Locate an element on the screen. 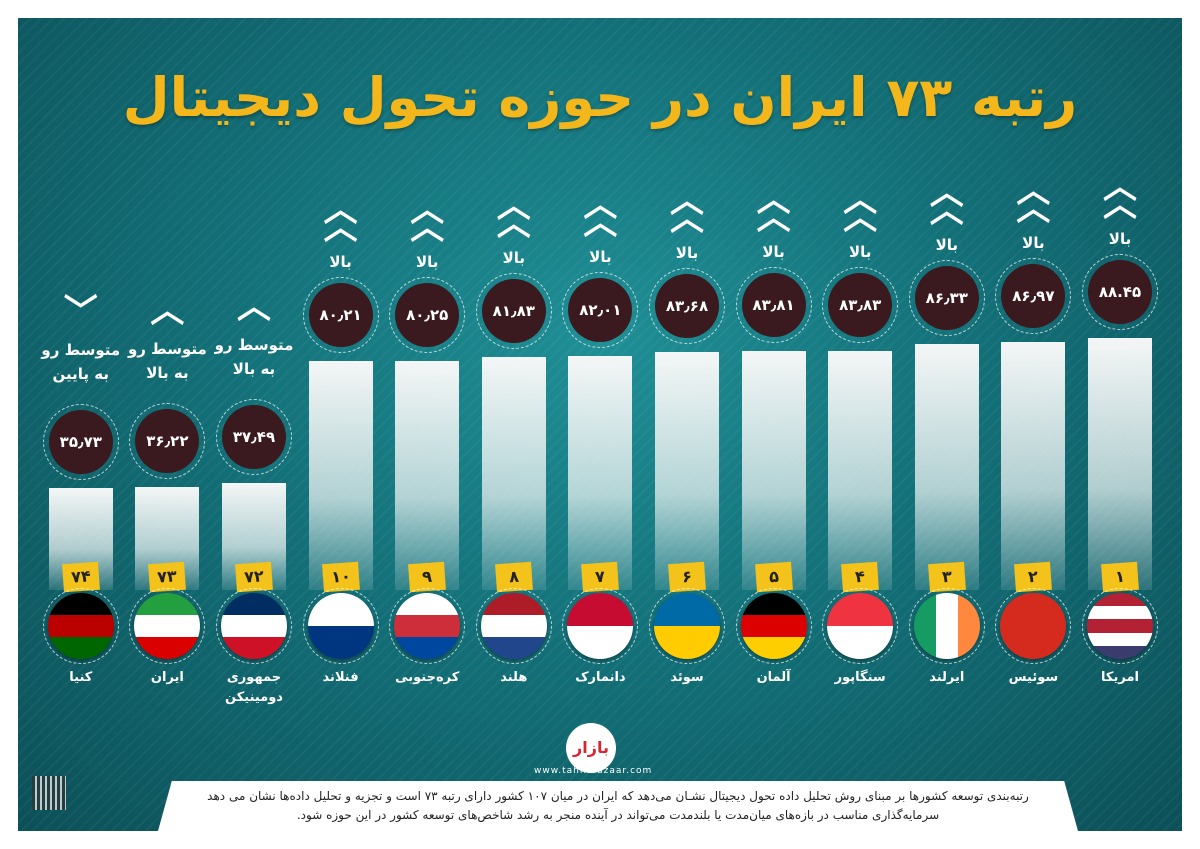  rank-tag: ۸ is located at coordinates (513, 577).